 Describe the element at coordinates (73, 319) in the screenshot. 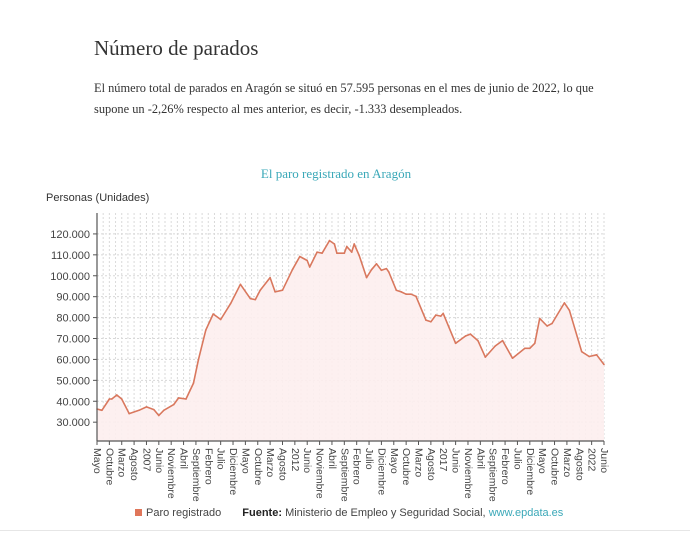

I see `y-tick-label: 80.000` at that location.